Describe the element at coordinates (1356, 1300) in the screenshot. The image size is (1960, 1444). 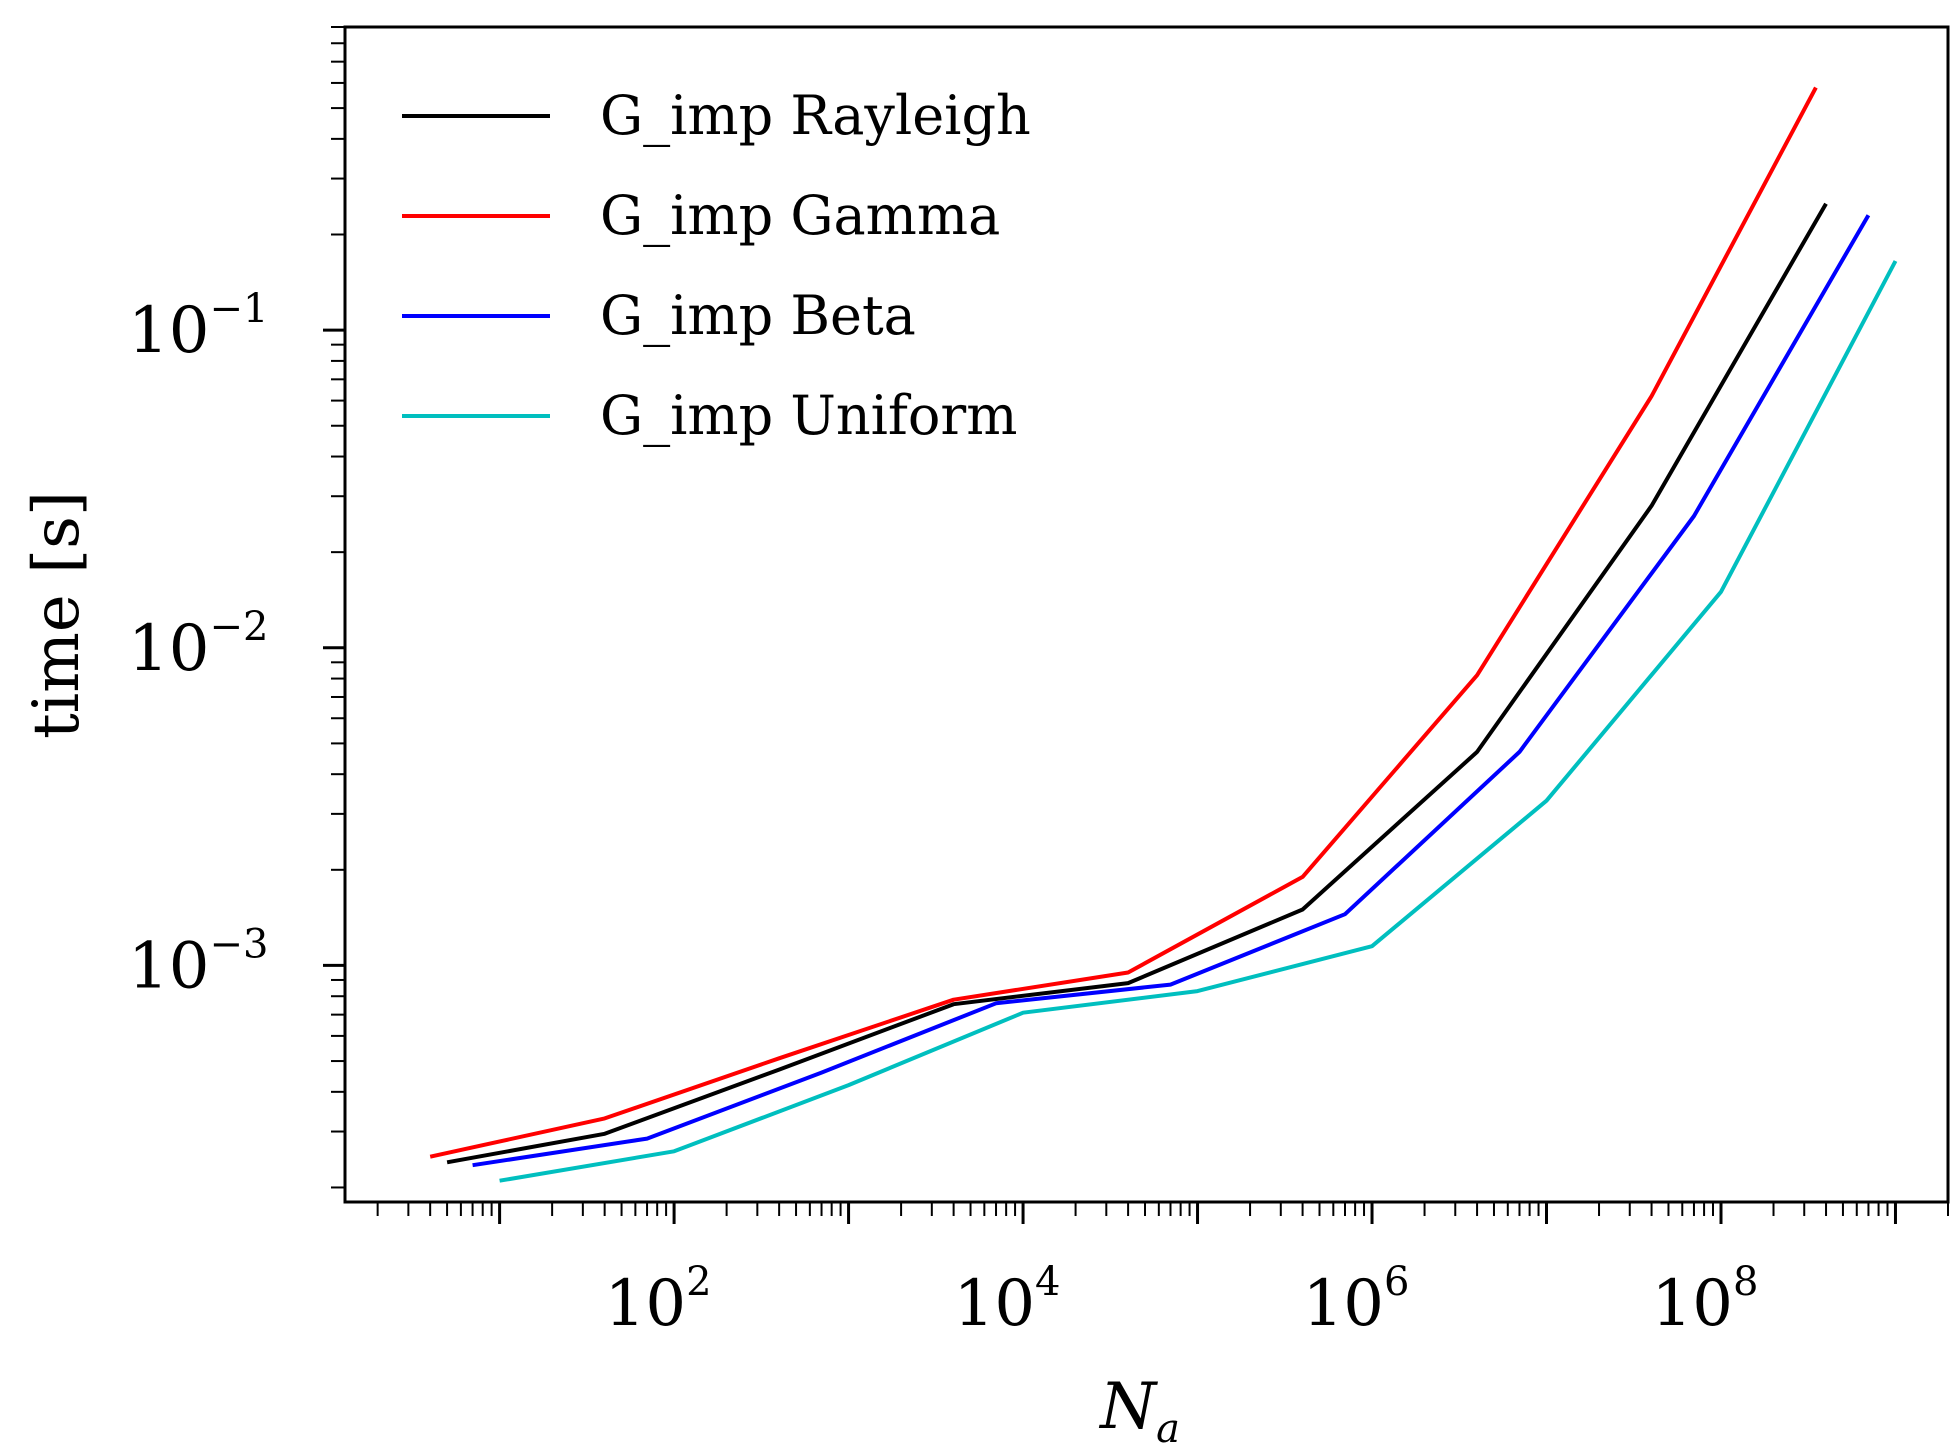
I see `x-tick-label: 10⁶` at that location.